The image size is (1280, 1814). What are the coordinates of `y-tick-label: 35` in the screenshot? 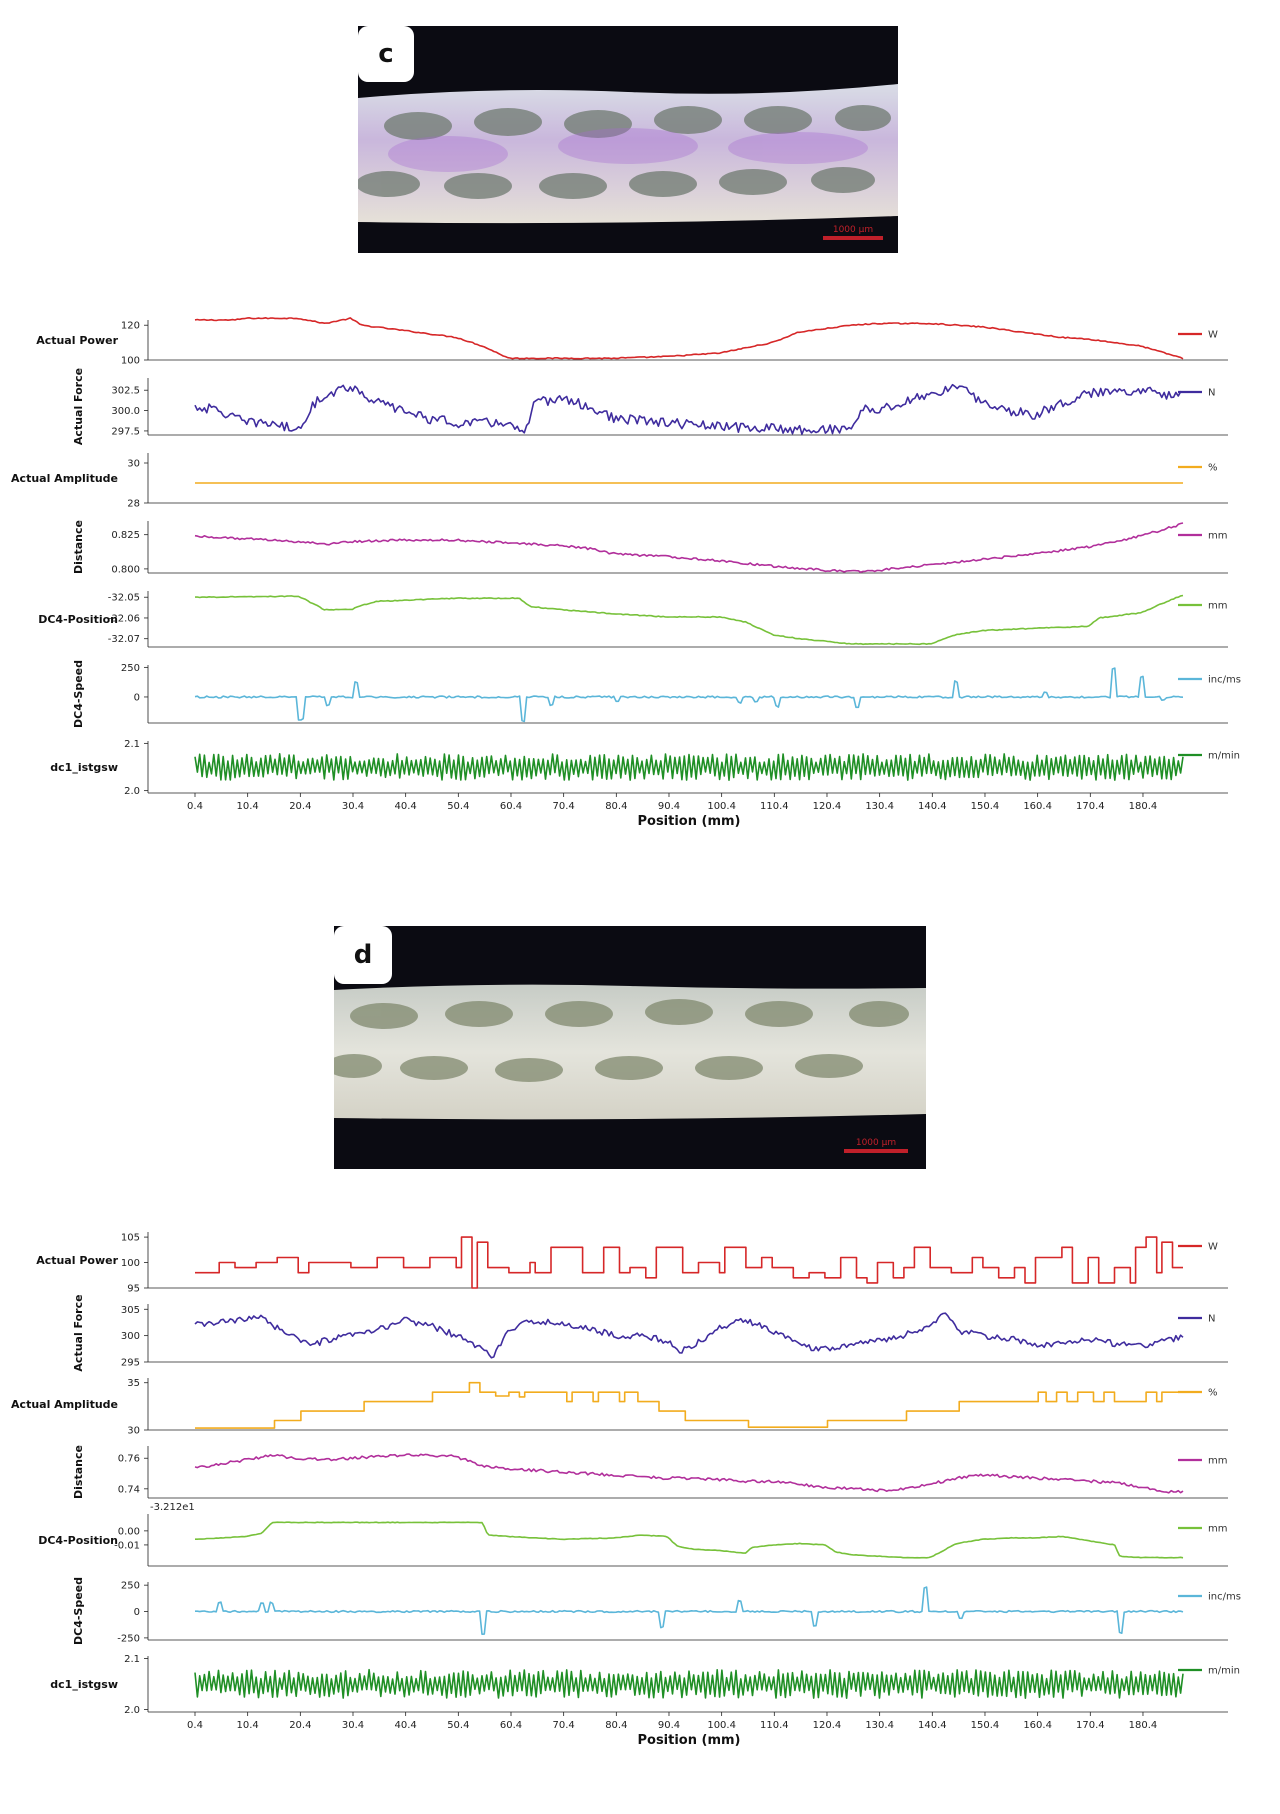 It's located at (133, 1383).